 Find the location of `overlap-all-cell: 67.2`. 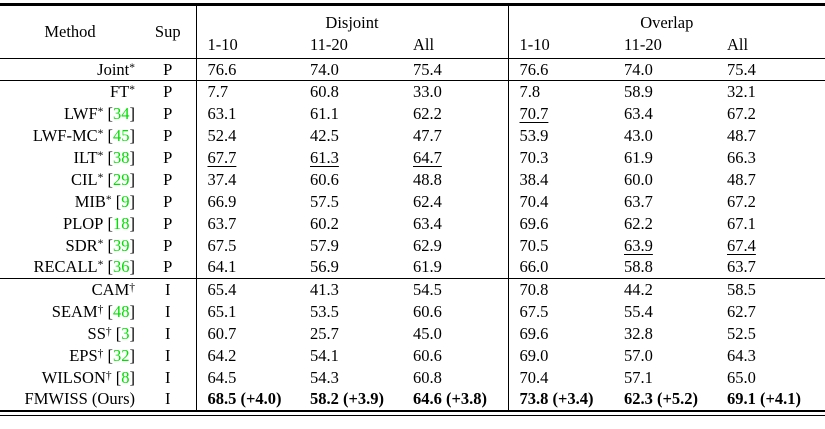

overlap-all-cell: 67.2 is located at coordinates (741, 113).